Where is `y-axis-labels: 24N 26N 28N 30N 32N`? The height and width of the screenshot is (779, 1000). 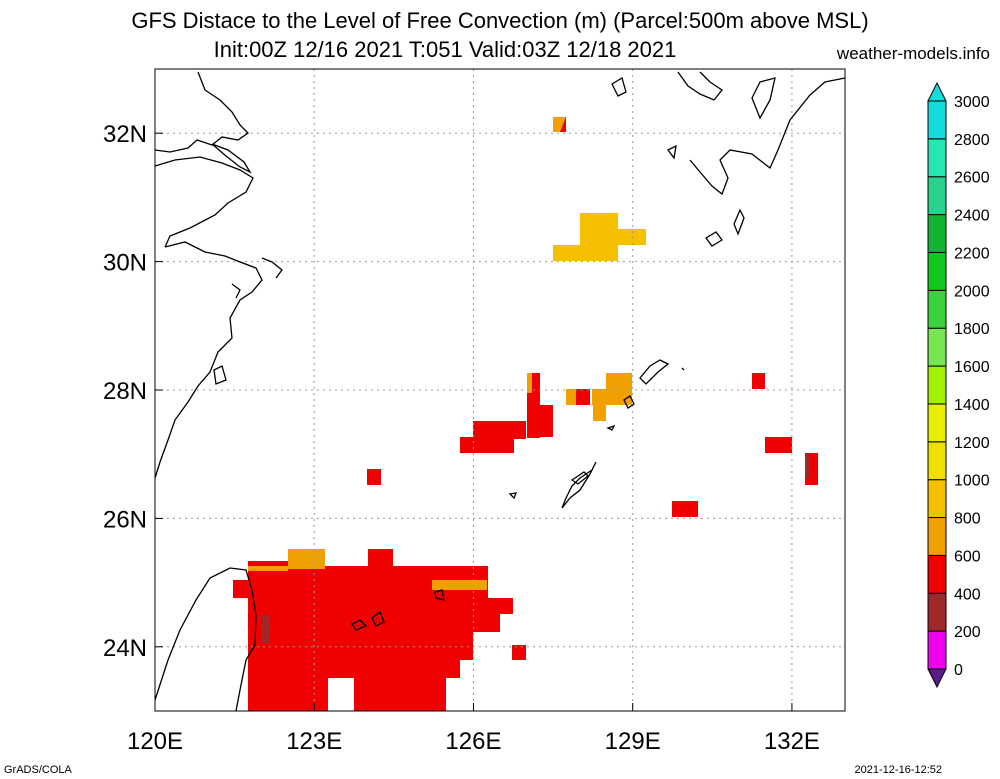
y-axis-labels: 24N 26N 28N 30N 32N is located at coordinates (133, 391).